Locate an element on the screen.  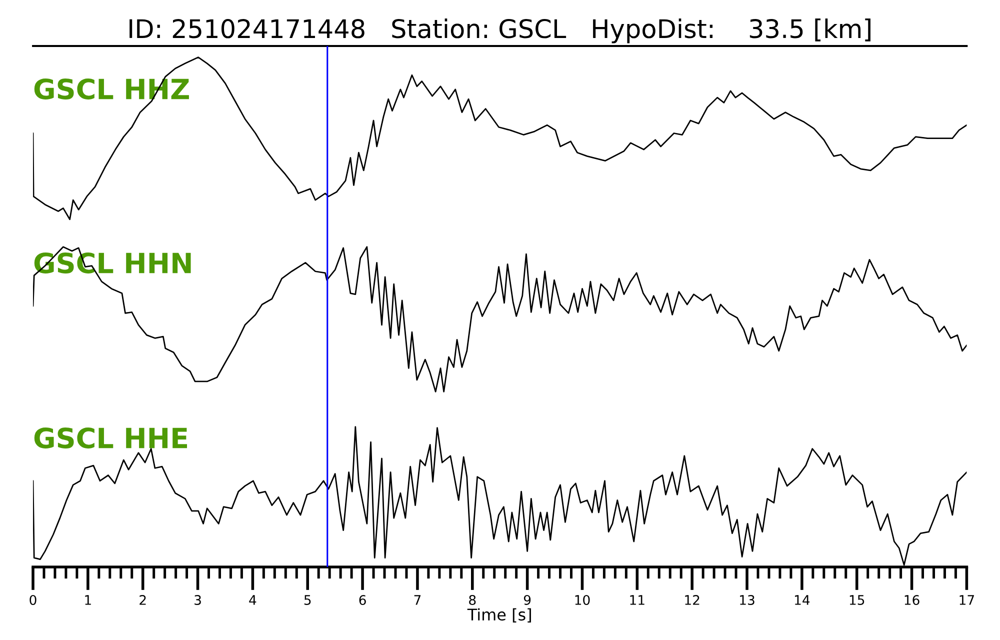
x-tick-label: 13 is located at coordinates (747, 600).